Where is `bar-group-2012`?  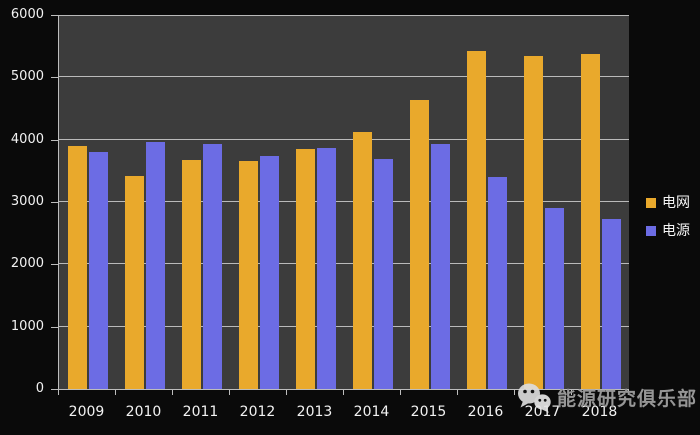 bar-group-2012 is located at coordinates (258, 202).